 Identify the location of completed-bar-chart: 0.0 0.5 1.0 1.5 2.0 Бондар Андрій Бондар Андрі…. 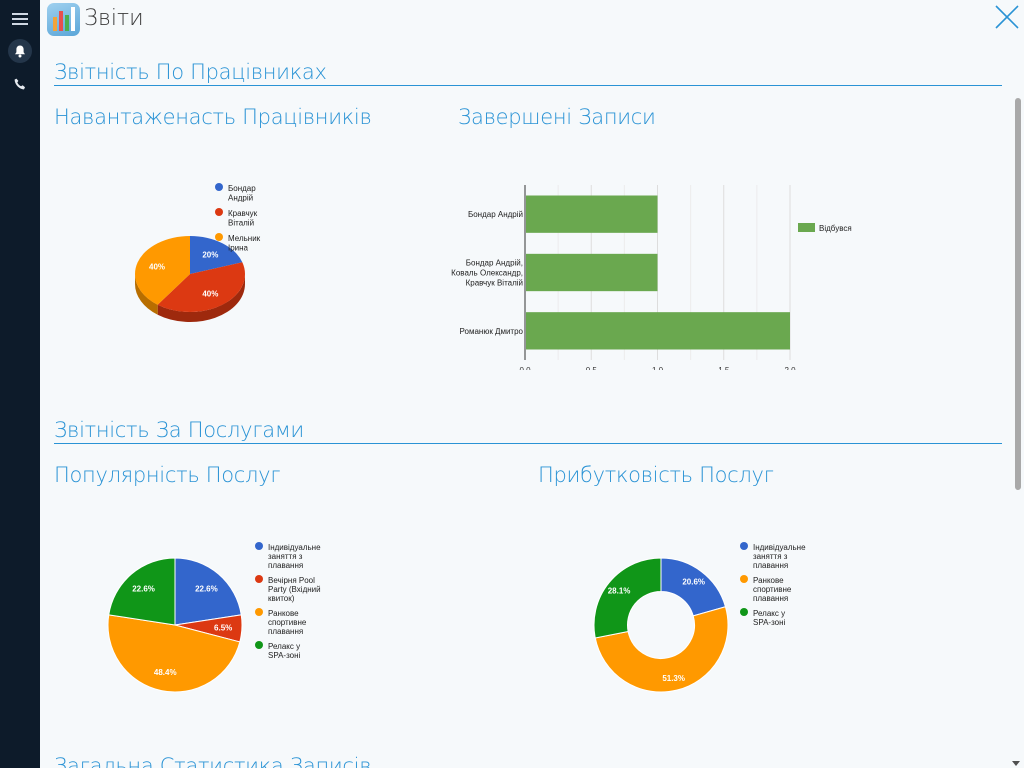
(655, 270).